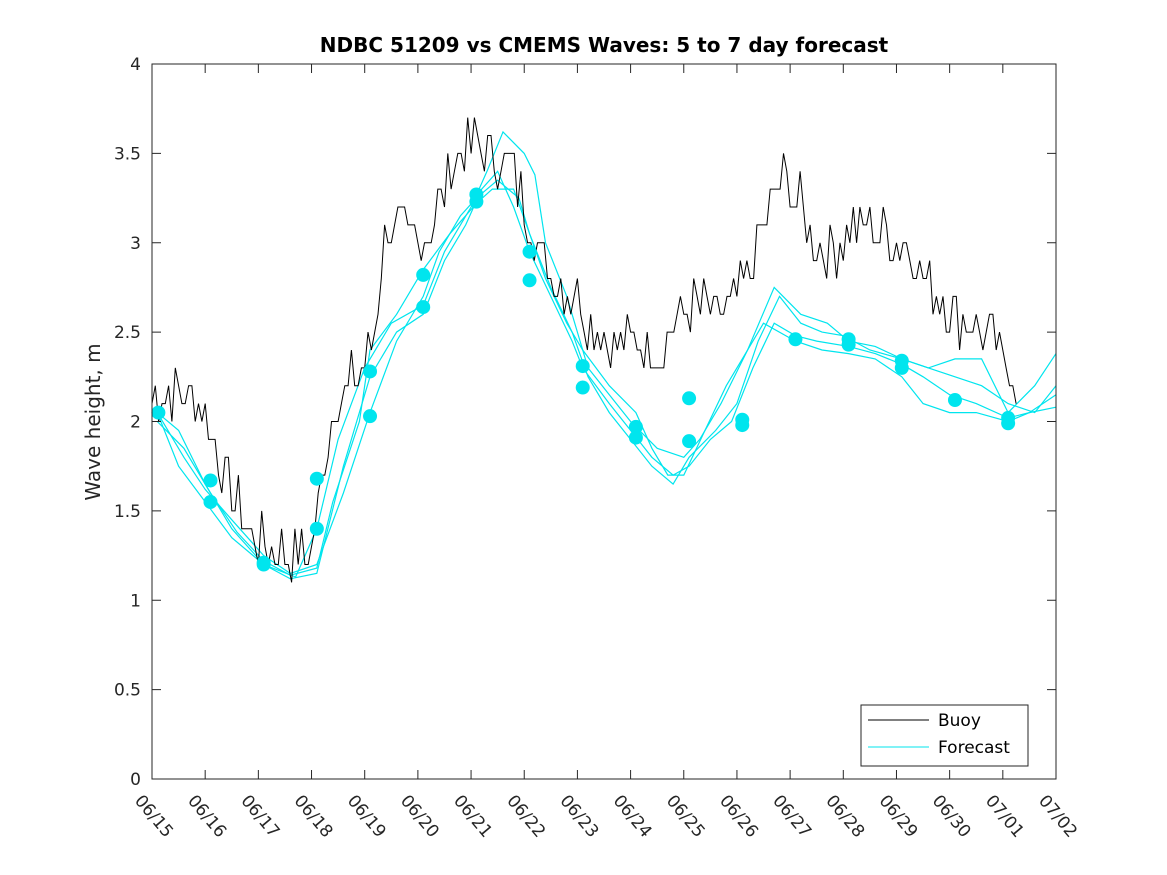 This screenshot has height=875, width=1167. Describe the element at coordinates (959, 721) in the screenshot. I see `legend-buoy-label: Buoy` at that location.